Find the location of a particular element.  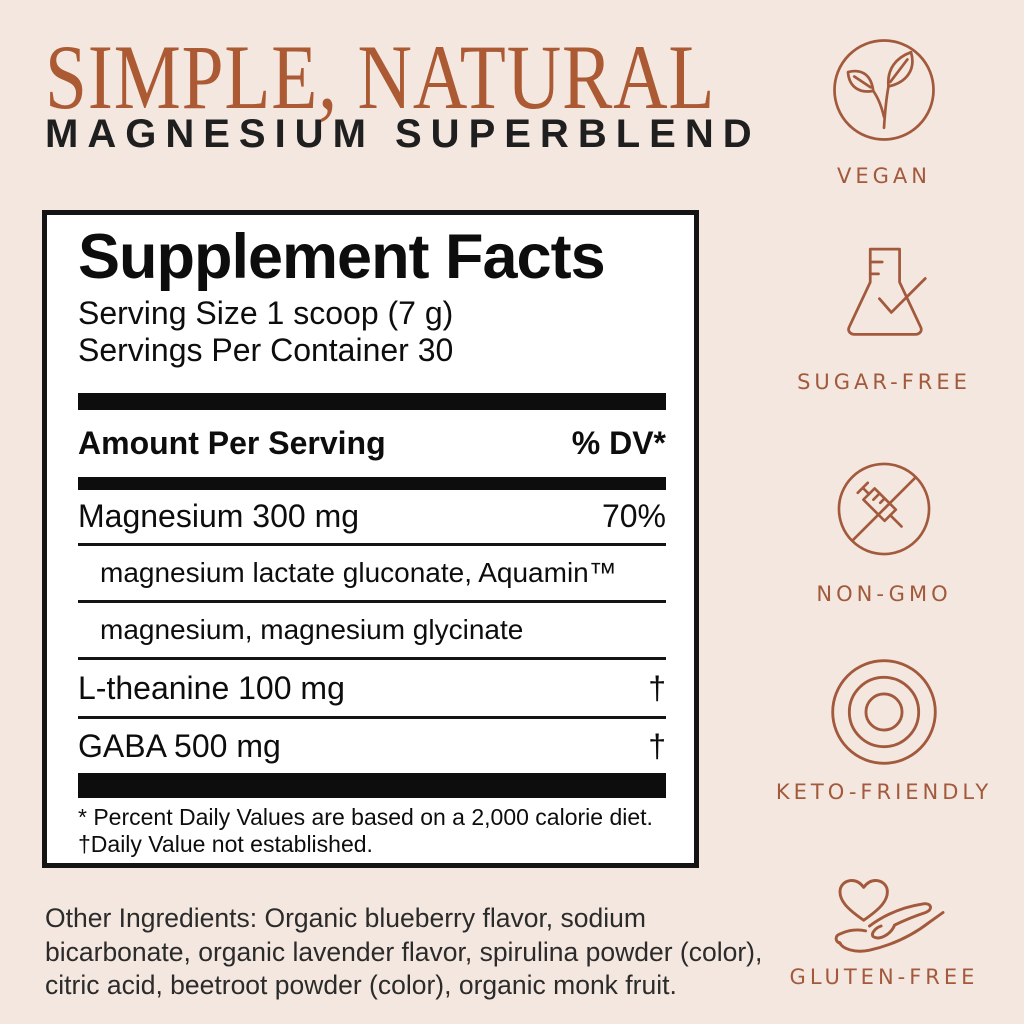

heart-in-hand-icon is located at coordinates (889, 916).